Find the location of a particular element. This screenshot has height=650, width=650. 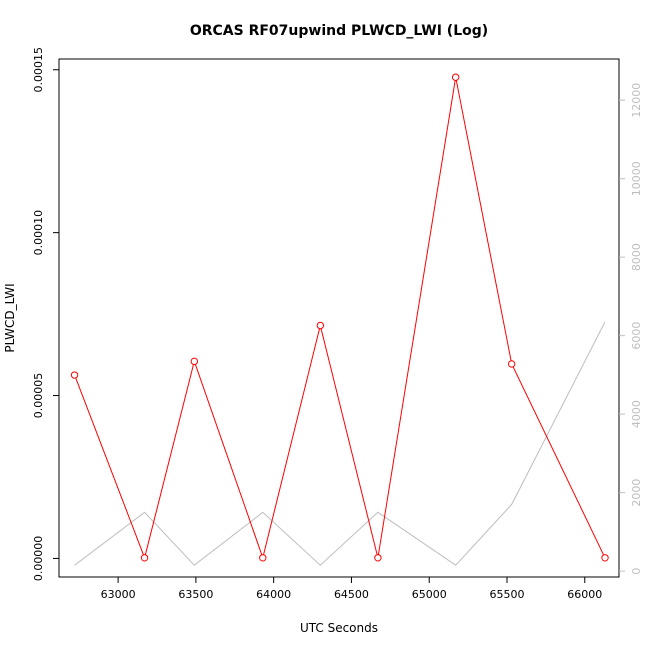

x-tick-label: 66000 is located at coordinates (584, 594).